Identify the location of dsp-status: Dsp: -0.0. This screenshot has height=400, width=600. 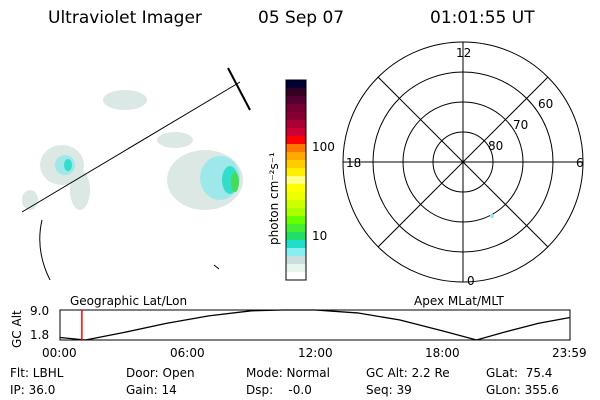
(279, 390).